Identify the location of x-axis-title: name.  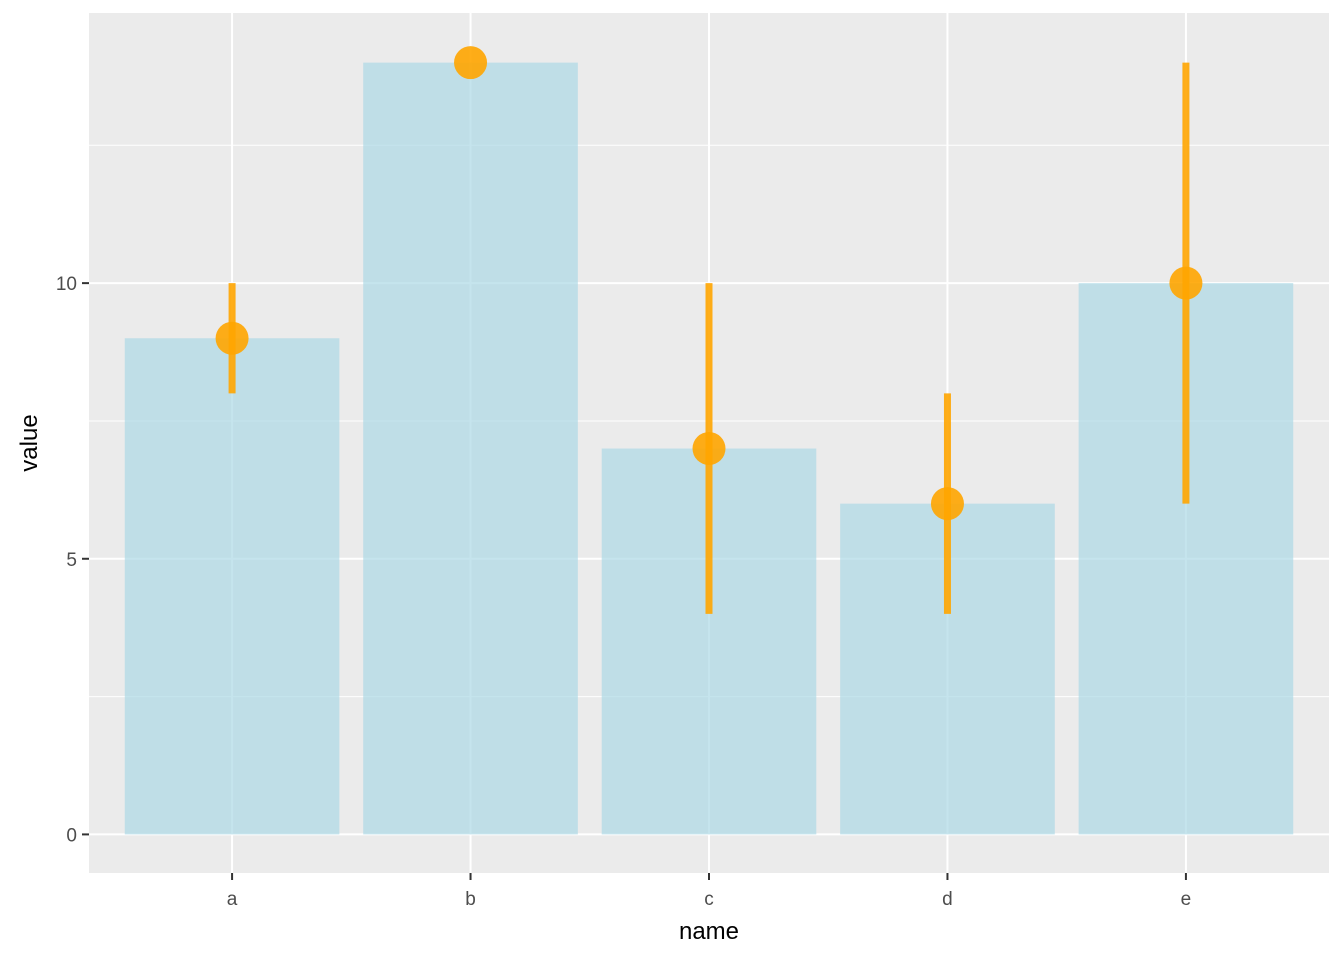
(709, 931).